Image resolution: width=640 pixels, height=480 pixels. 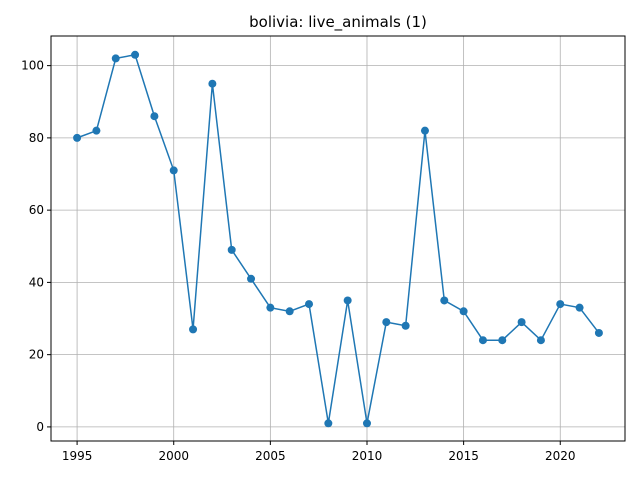 I want to click on x-tick-label: 2000, so click(x=173, y=456).